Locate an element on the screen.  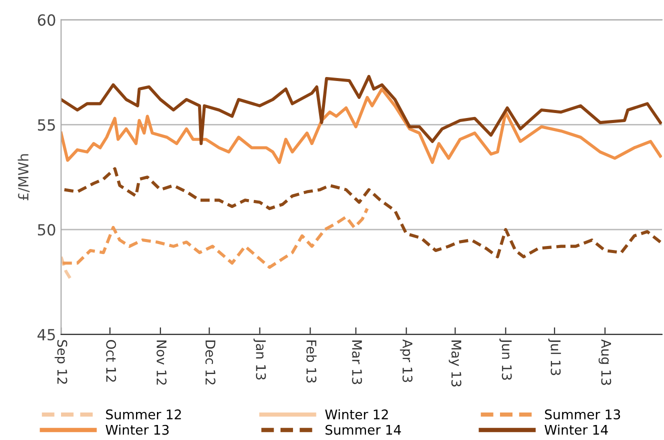
y-tick-label: 45 is located at coordinates (46, 334).